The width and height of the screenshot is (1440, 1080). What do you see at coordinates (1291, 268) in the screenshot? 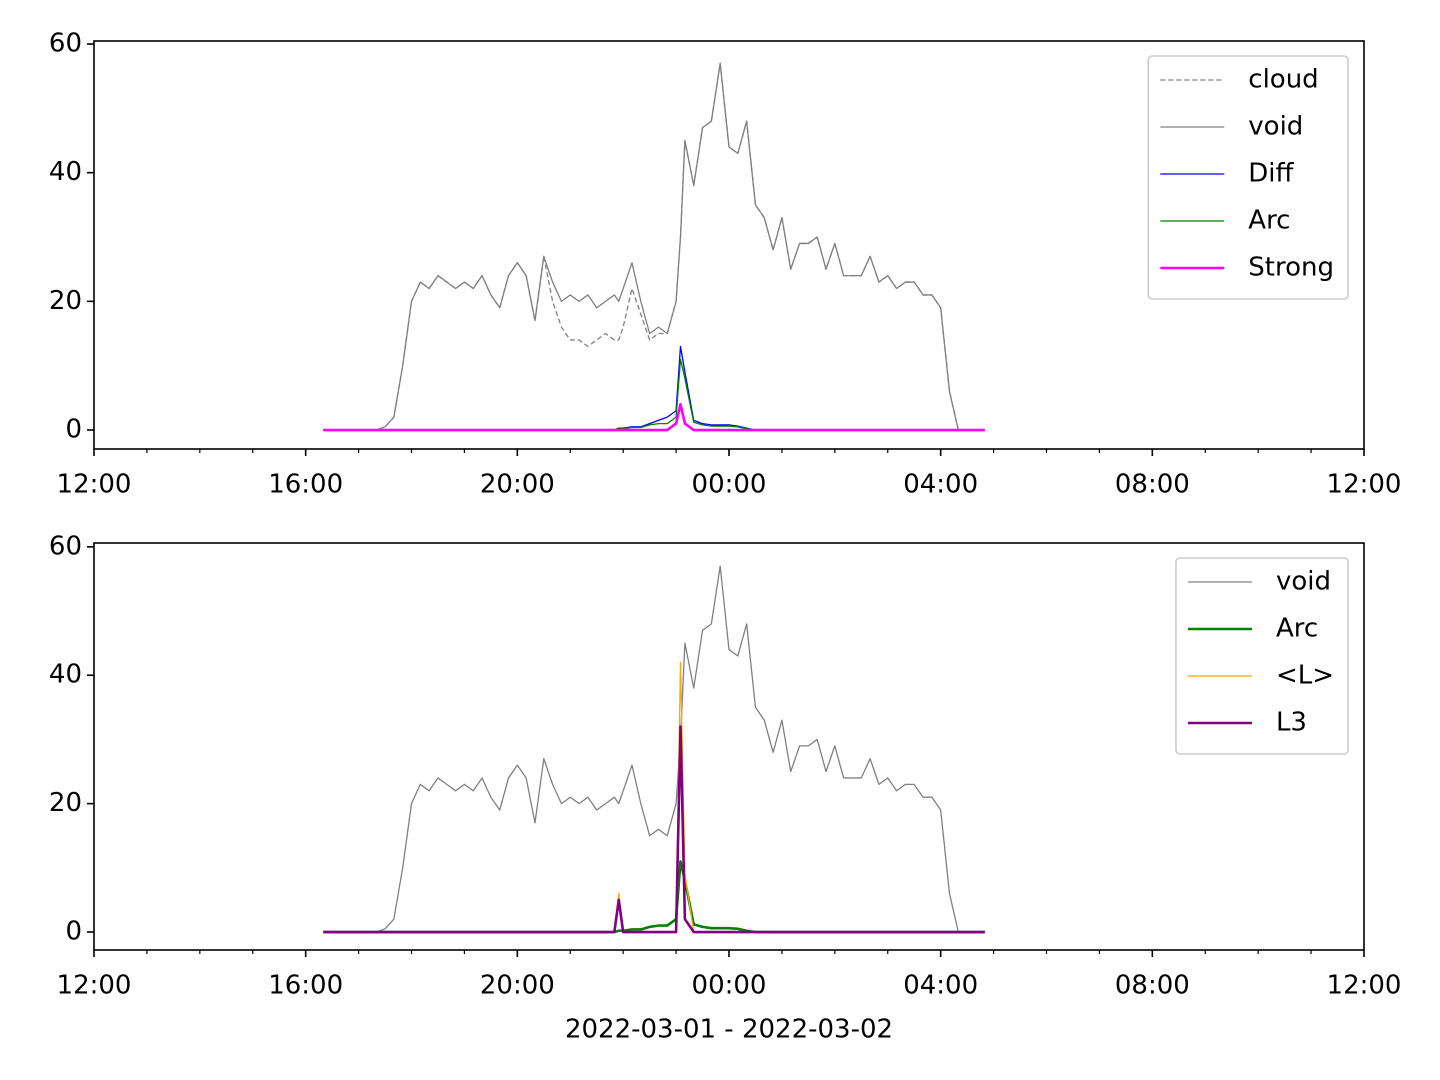
I see `legend-label: Strong` at bounding box center [1291, 268].